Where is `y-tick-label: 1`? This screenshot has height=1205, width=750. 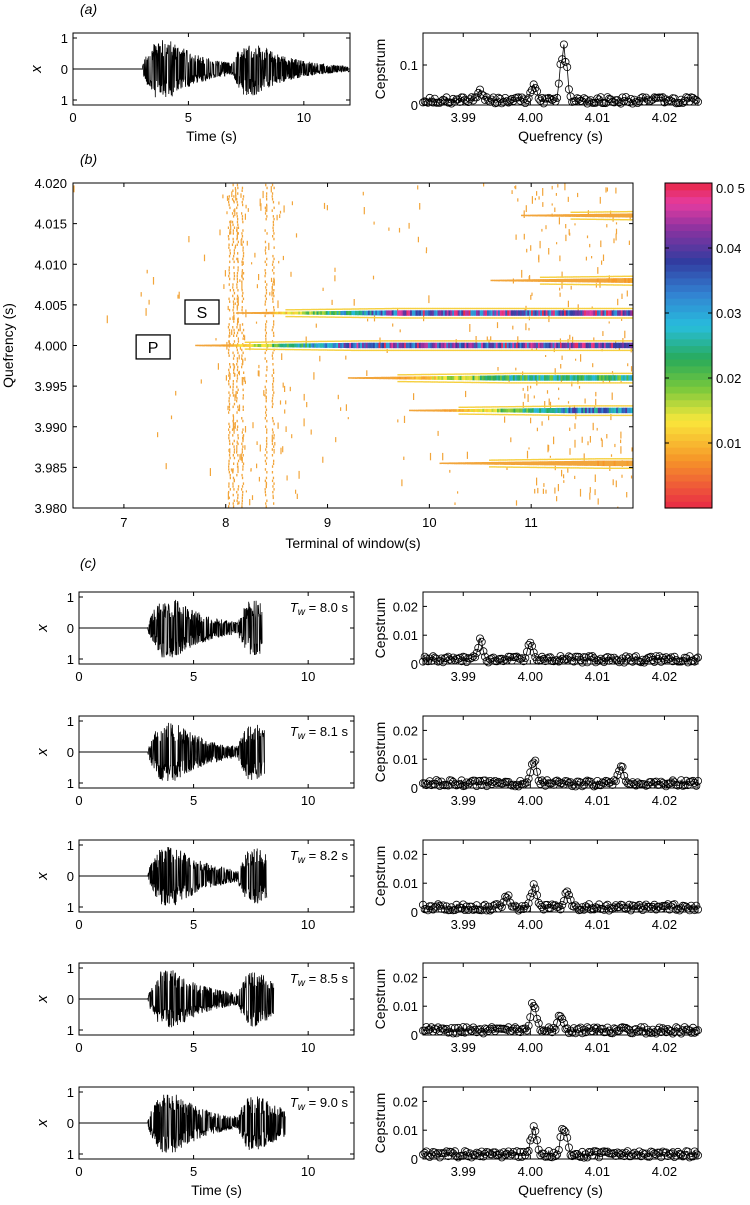 y-tick-label: 1 is located at coordinates (70, 783).